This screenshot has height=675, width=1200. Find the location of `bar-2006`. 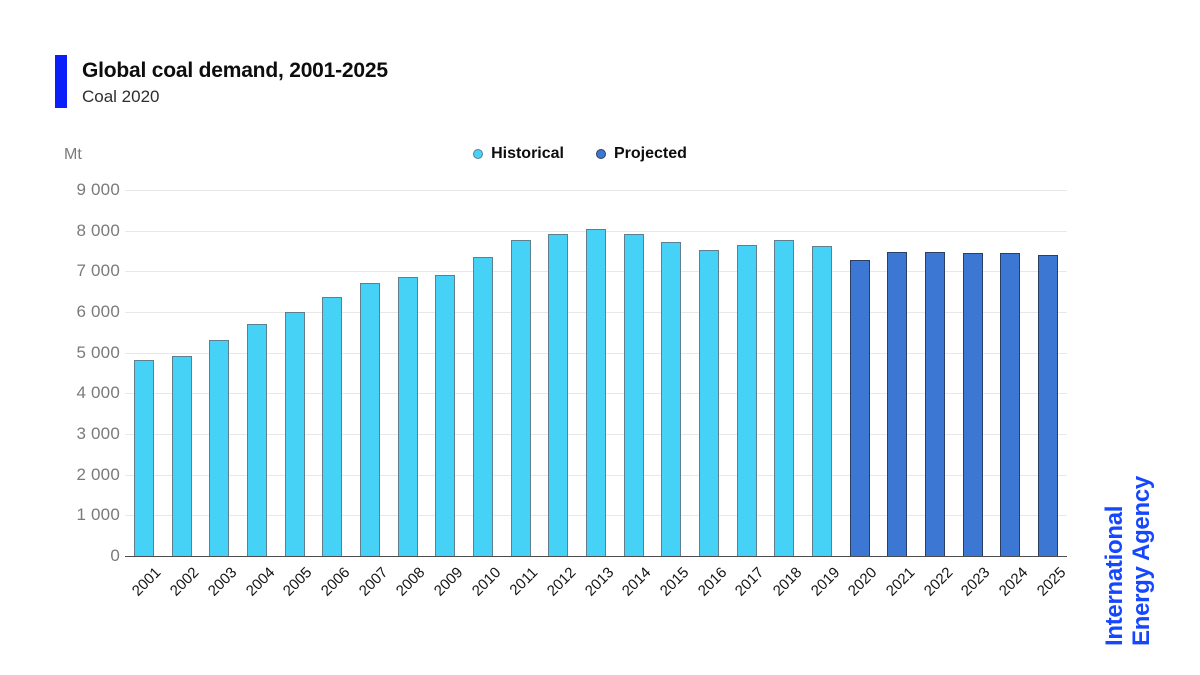

bar-2006 is located at coordinates (332, 426).